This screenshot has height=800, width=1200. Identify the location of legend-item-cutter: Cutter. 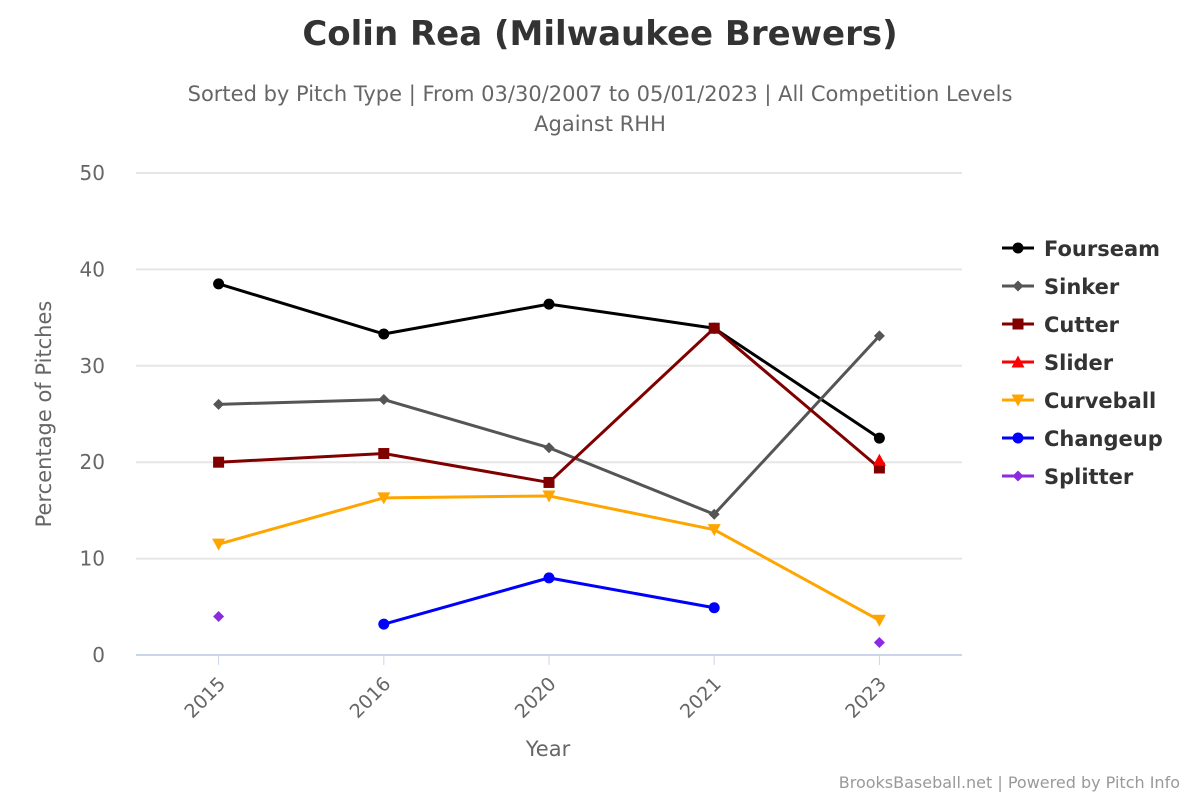
(1061, 325).